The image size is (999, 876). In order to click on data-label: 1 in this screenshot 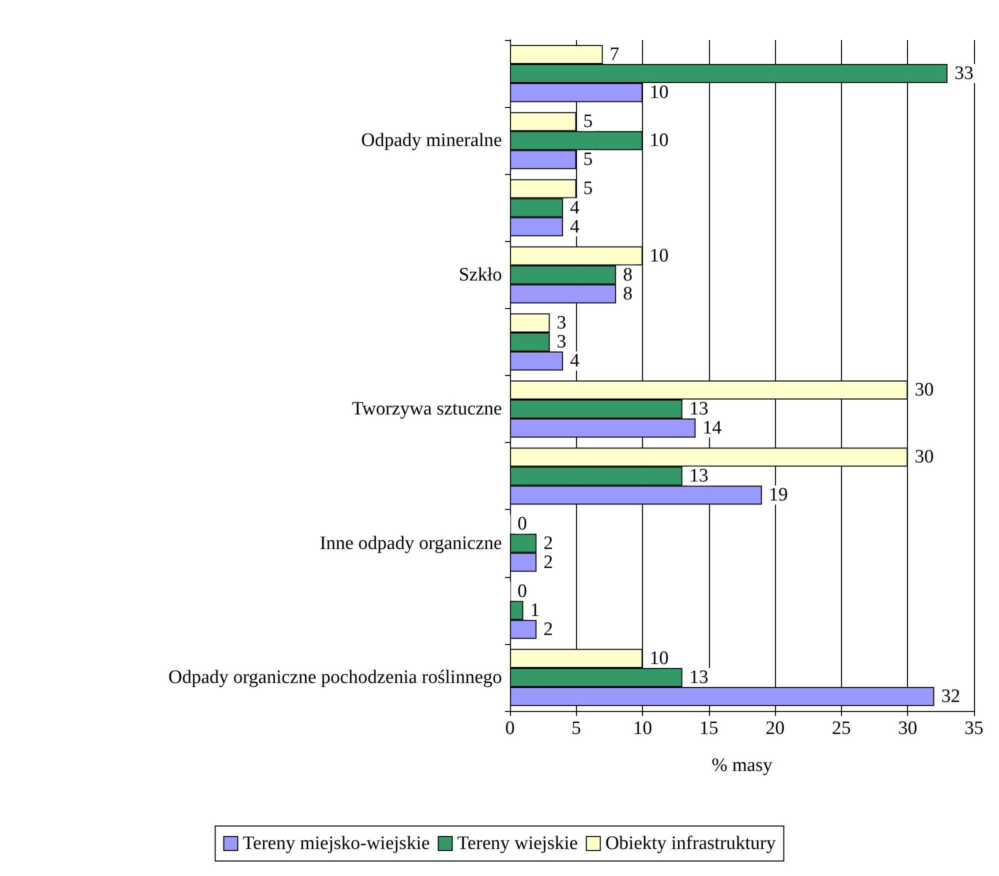, I will do `click(535, 610)`.